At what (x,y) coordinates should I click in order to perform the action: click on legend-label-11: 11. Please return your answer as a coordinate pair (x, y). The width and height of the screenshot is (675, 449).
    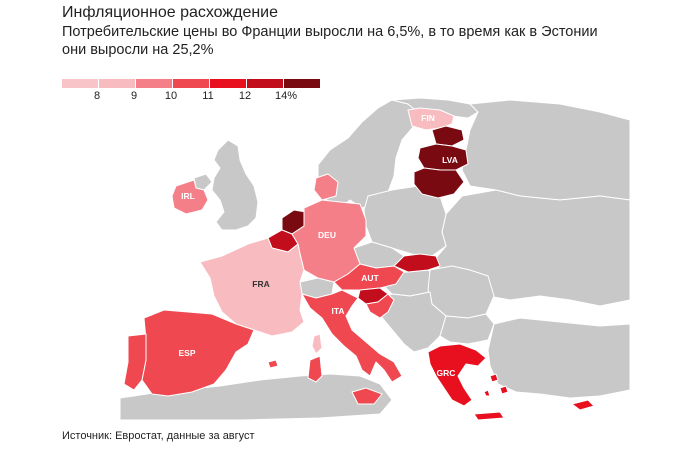
    Looking at the image, I should click on (208, 96).